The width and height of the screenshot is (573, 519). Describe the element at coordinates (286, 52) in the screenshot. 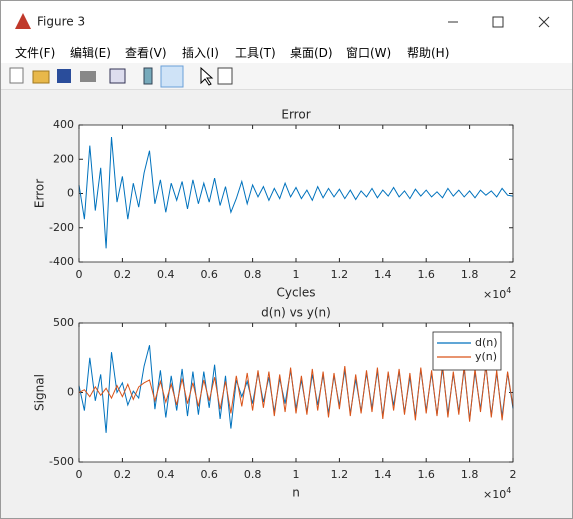

I see `menu-bar: 文件(F) 编辑(E) 查看(V) 插入(I) 工具(T) 桌面(D) 窗口(W) 帮助(H)` at that location.